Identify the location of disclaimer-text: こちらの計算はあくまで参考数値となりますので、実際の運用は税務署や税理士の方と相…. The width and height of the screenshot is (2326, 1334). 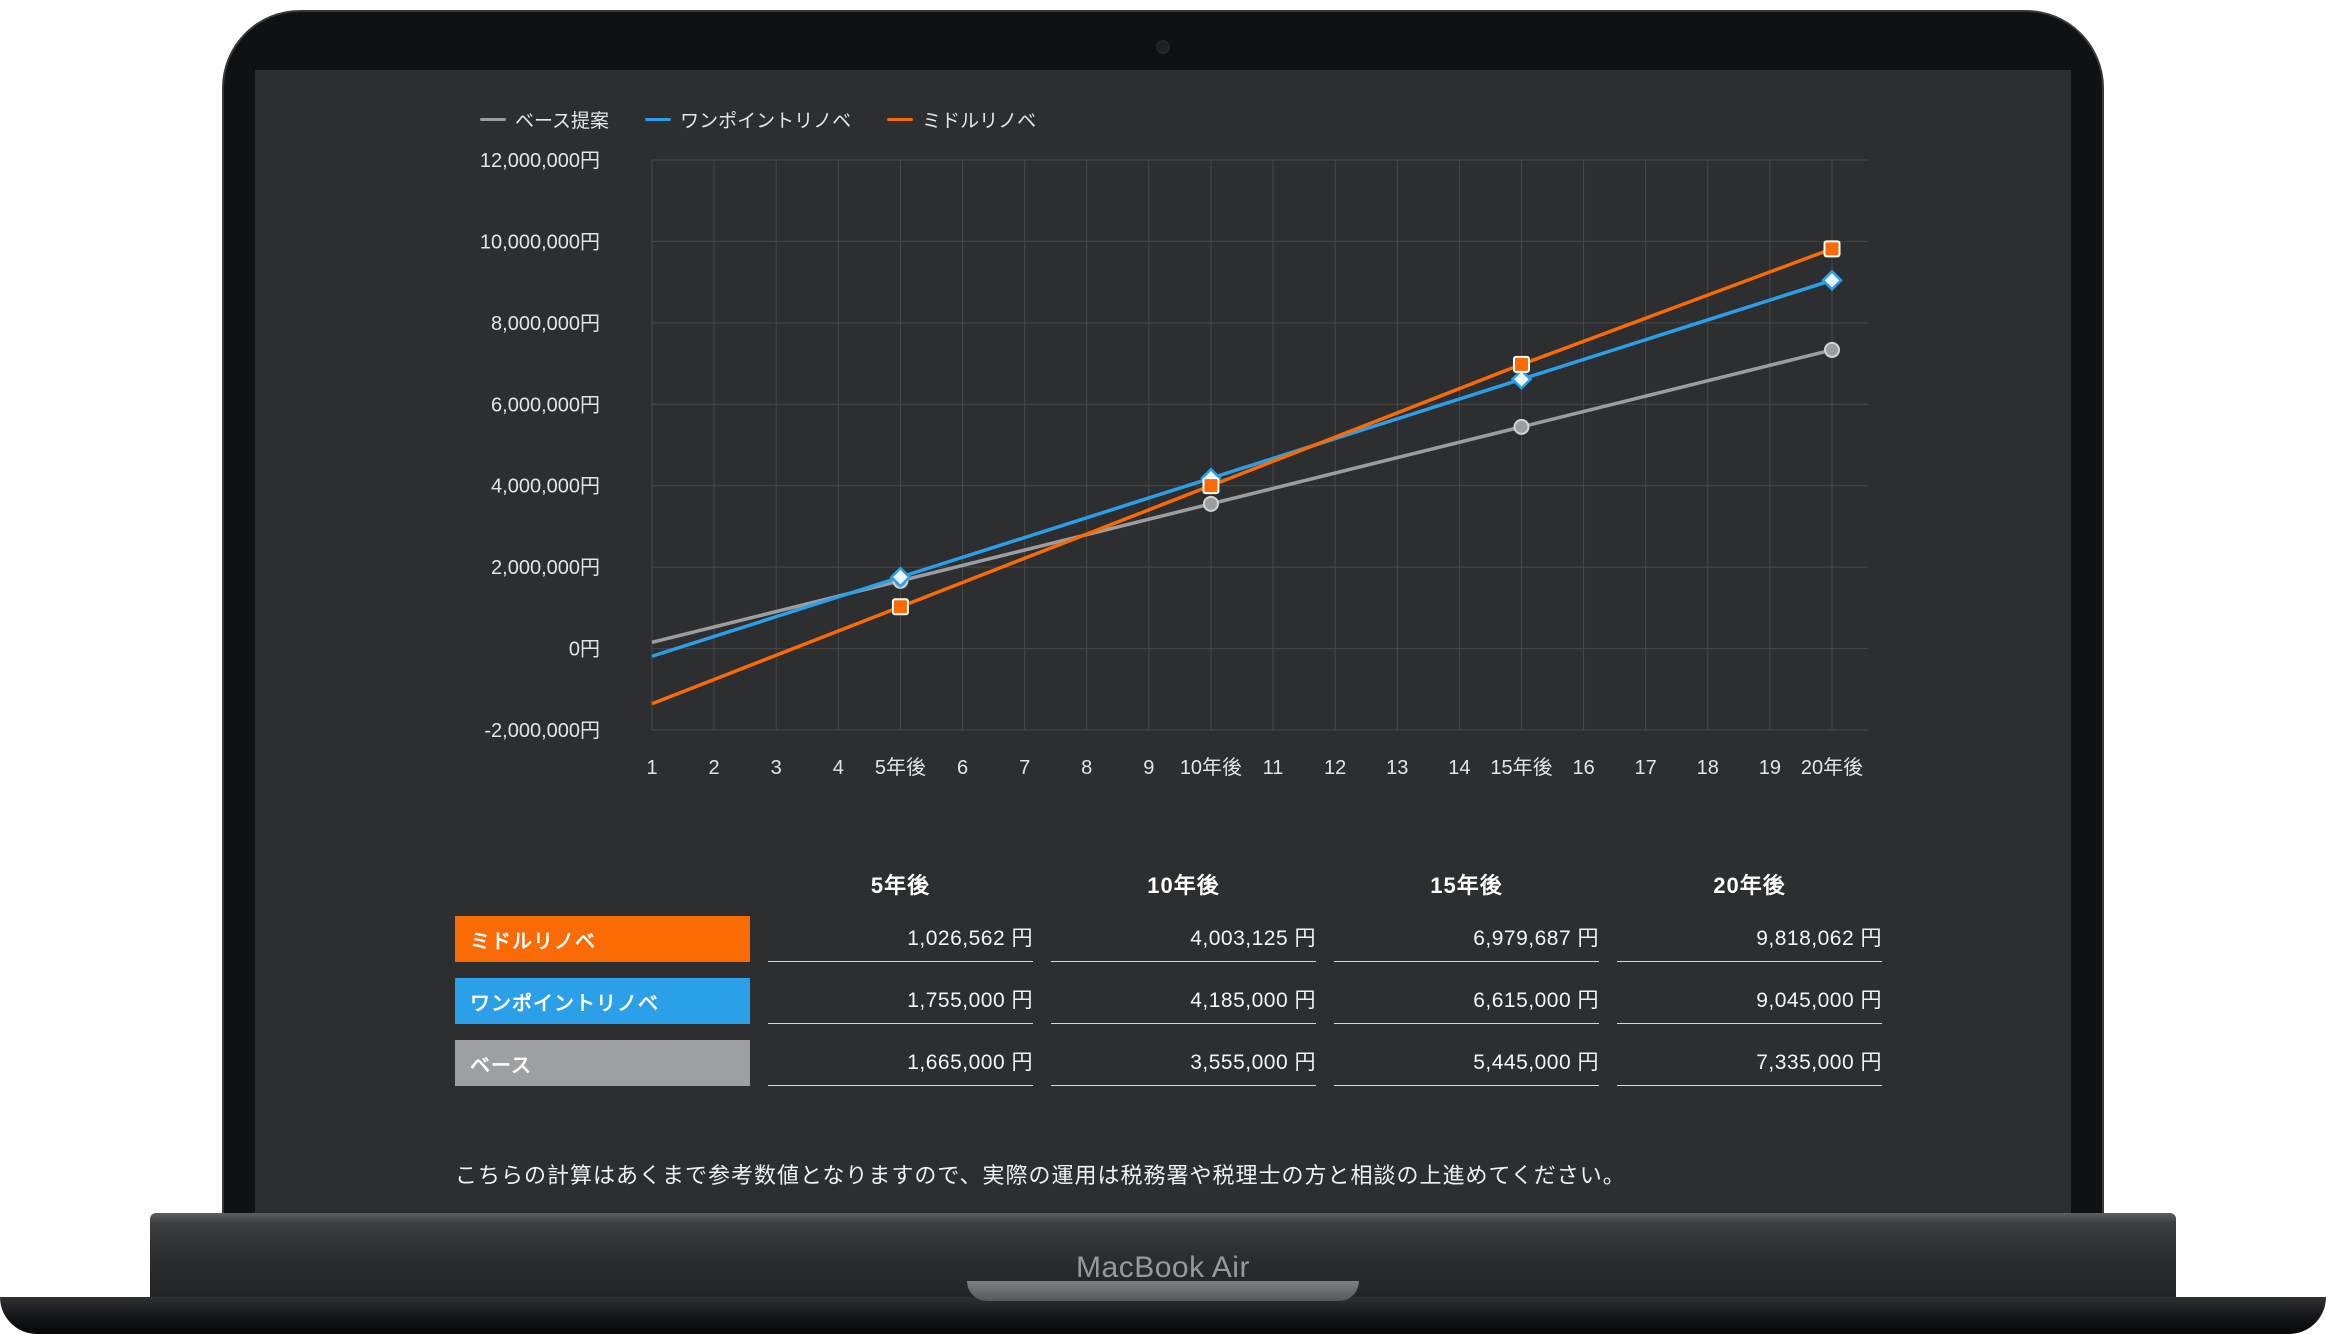
(1040, 1175).